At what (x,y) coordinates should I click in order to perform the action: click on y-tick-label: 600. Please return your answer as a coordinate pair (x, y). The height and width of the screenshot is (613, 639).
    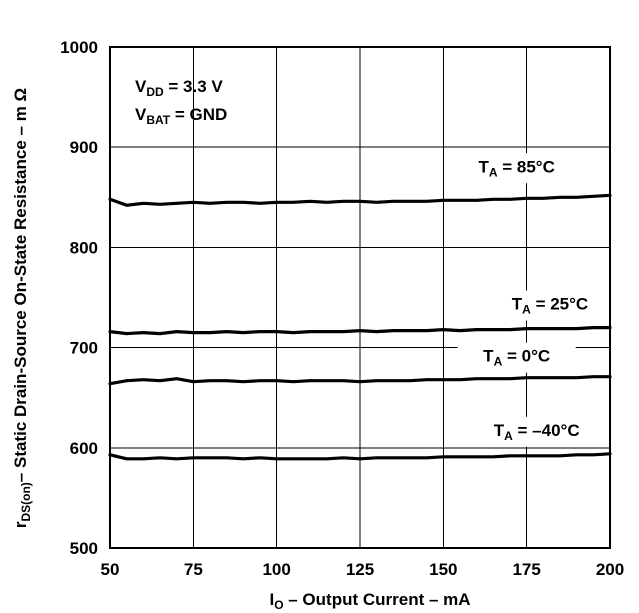
    Looking at the image, I should click on (84, 448).